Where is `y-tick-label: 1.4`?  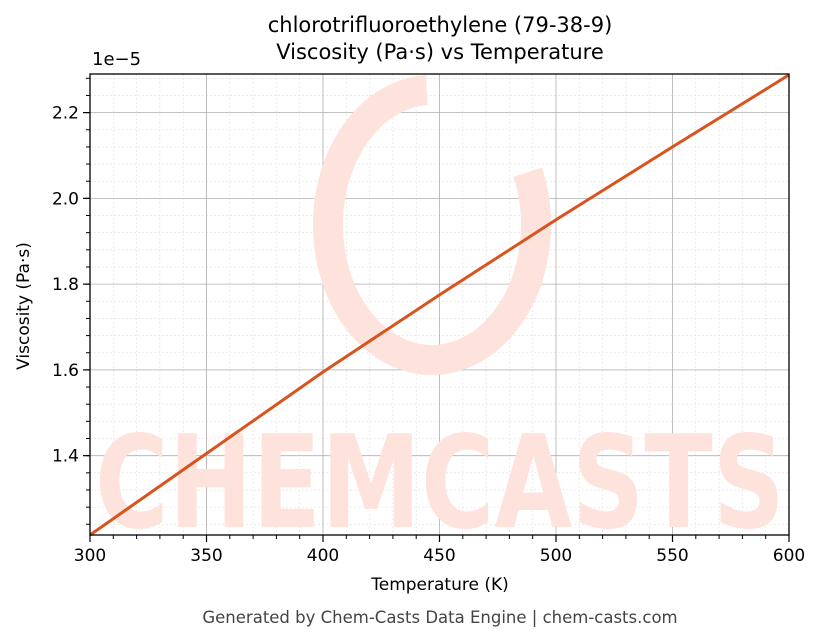 y-tick-label: 1.4 is located at coordinates (65, 457).